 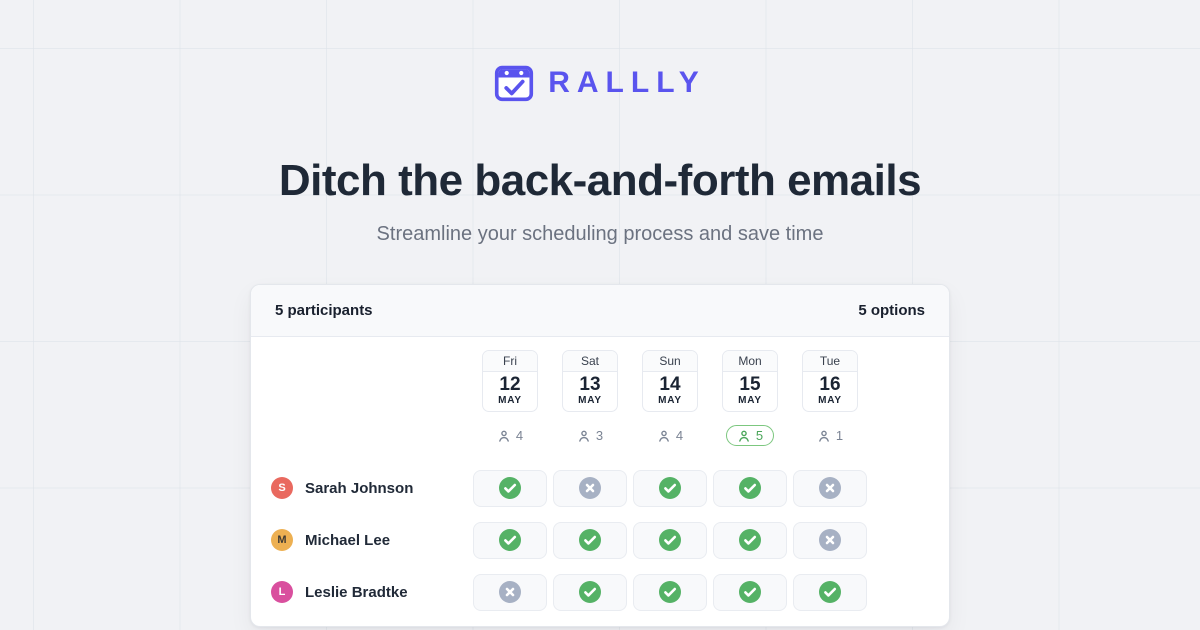 I want to click on counts-row: 4 3 4 5 1, so click(x=709, y=436).